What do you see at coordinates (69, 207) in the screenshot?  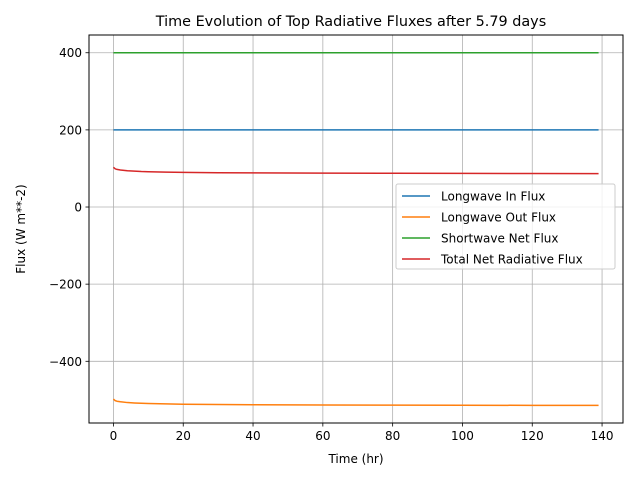 I see `y-ticks: −400 −200 0 200 400` at bounding box center [69, 207].